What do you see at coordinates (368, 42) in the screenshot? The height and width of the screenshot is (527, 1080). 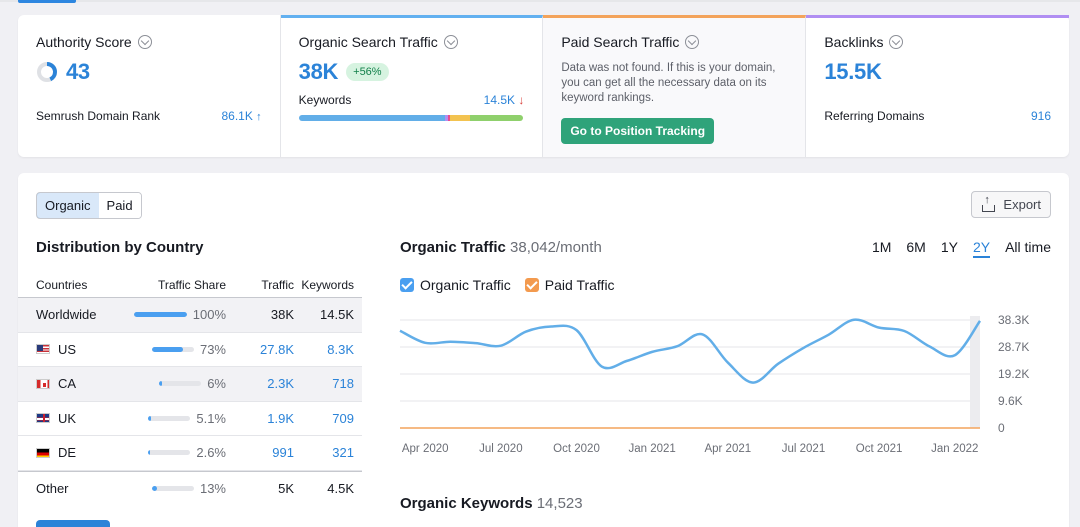 I see `organic-traffic-title: Organic Search Traffic` at bounding box center [368, 42].